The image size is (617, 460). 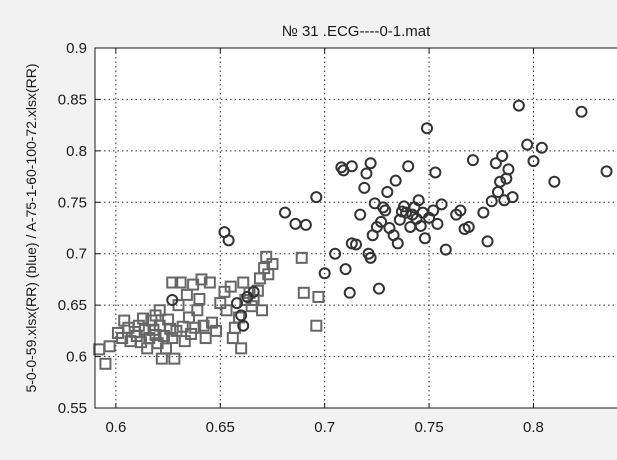 What do you see at coordinates (115, 427) in the screenshot?
I see `x-tick-label: 0.6` at bounding box center [115, 427].